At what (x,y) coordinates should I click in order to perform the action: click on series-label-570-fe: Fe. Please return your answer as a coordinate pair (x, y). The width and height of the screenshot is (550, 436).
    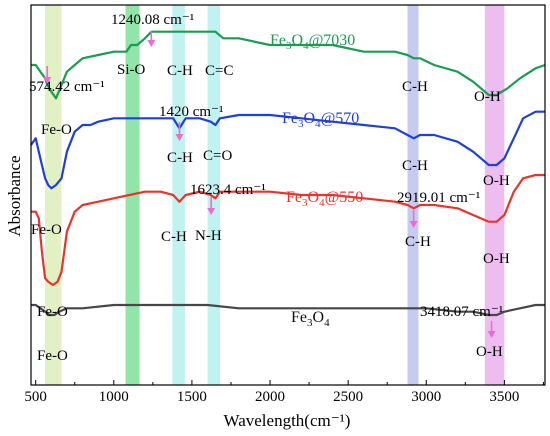
    Looking at the image, I should click on (290, 118).